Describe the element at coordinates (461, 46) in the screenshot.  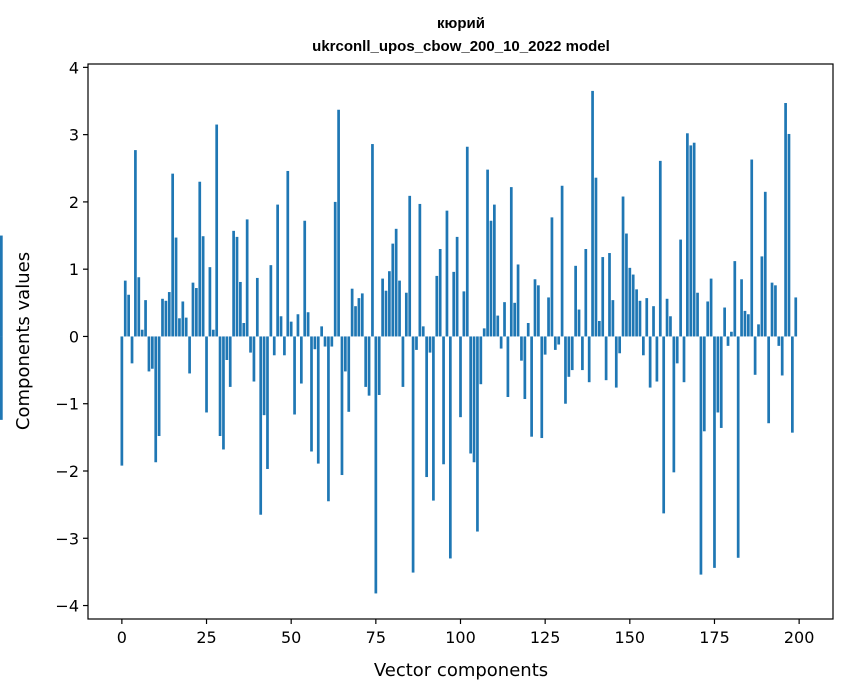
I see `chart-subtitle: ukrconll_upos_cbow_200_10_2022 model` at that location.